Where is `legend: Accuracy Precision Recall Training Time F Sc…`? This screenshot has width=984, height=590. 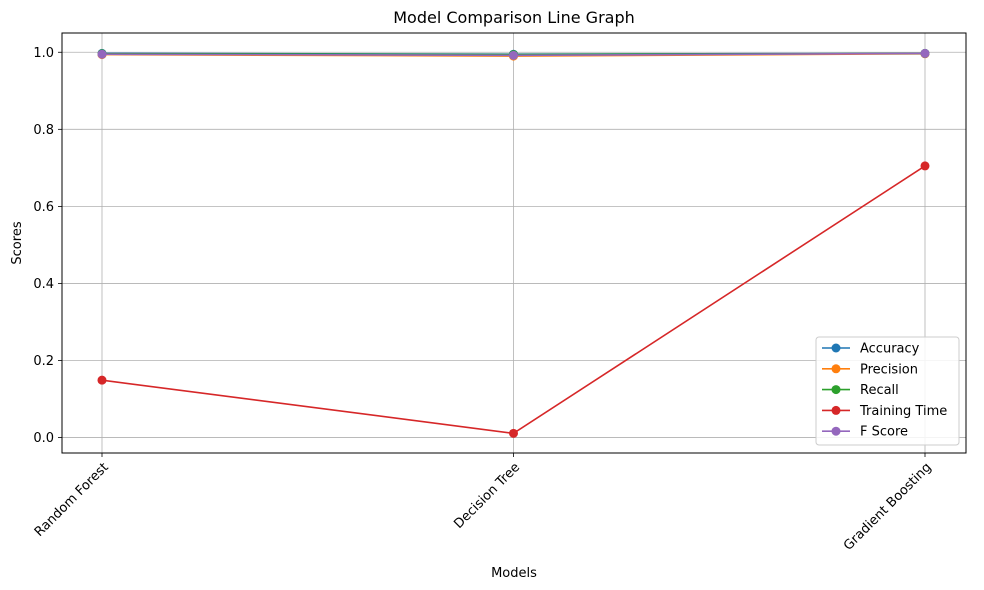 legend: Accuracy Precision Recall Training Time F Sc… is located at coordinates (887, 391).